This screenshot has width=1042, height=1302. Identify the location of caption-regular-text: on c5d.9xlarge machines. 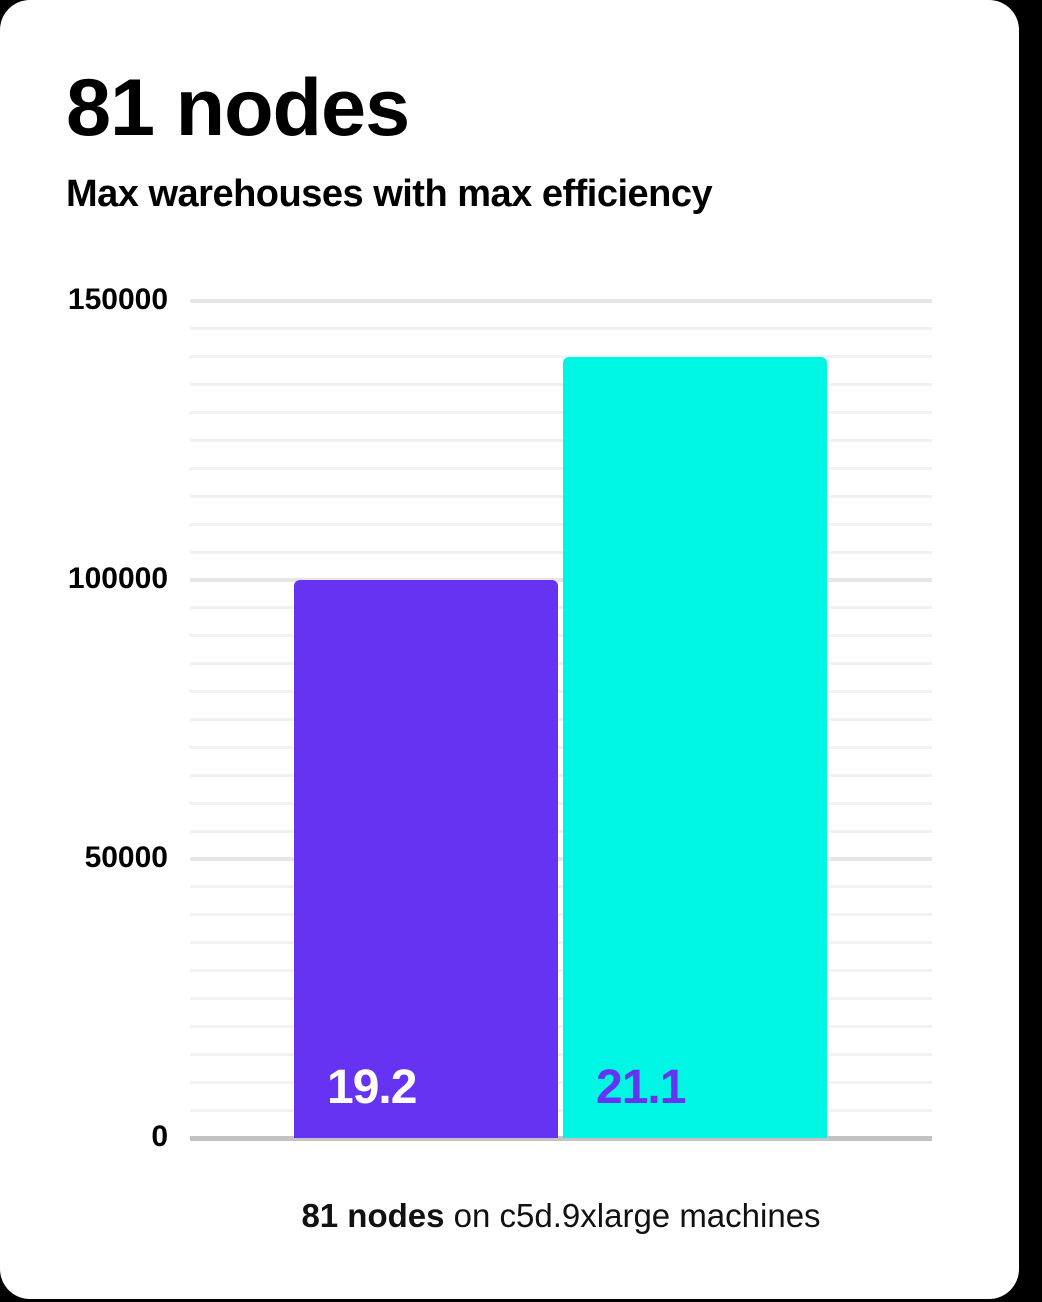
(632, 1215).